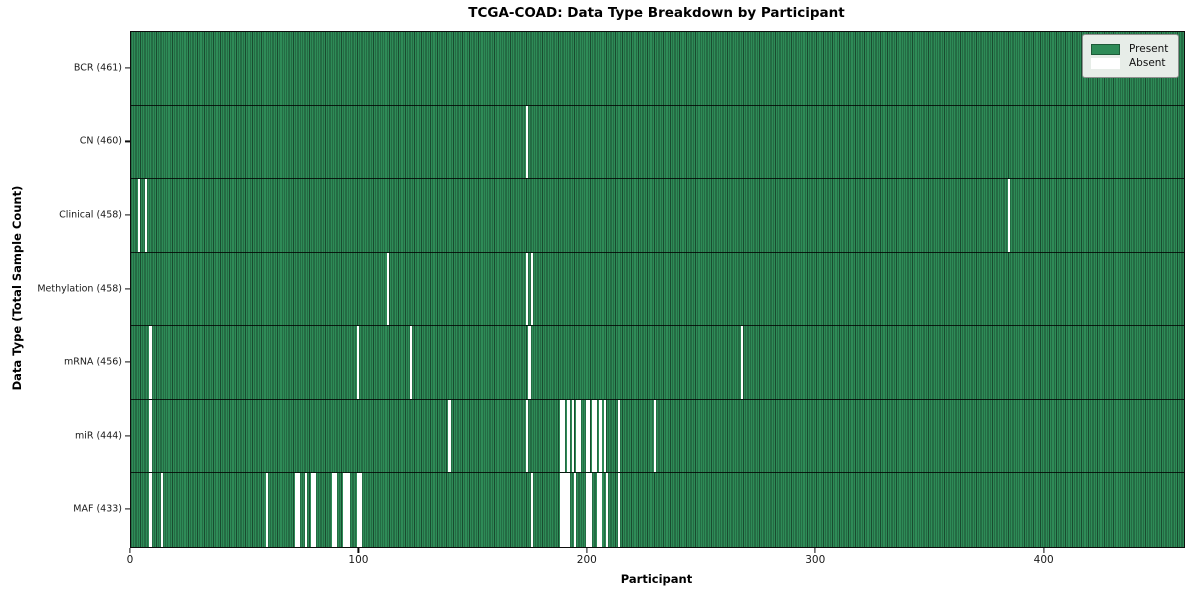 Image resolution: width=1200 pixels, height=600 pixels. I want to click on y-tick-marks, so click(127, 288).